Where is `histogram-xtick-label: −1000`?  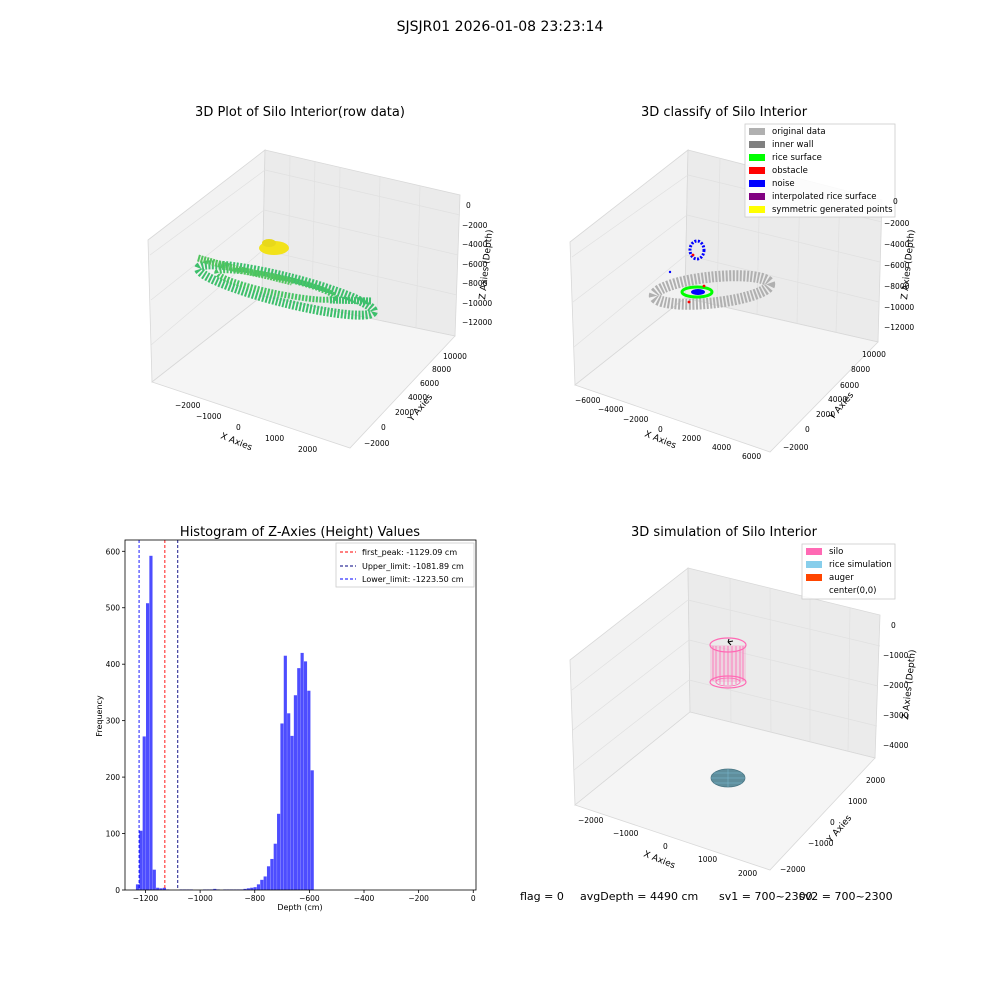
histogram-xtick-label: −1000 is located at coordinates (200, 898).